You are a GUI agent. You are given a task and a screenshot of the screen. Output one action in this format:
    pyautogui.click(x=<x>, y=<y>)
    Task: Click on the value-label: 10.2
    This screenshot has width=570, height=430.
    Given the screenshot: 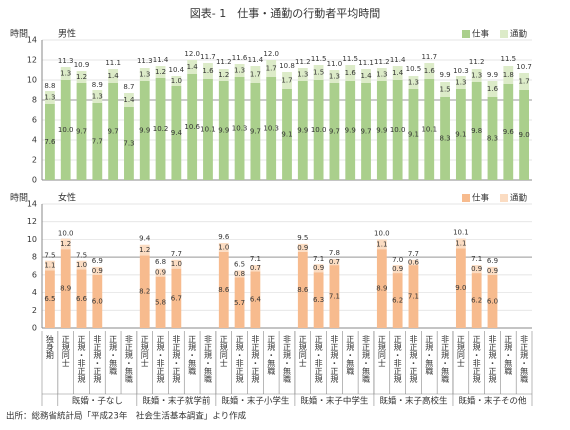 What is the action you would take?
    pyautogui.click(x=161, y=129)
    